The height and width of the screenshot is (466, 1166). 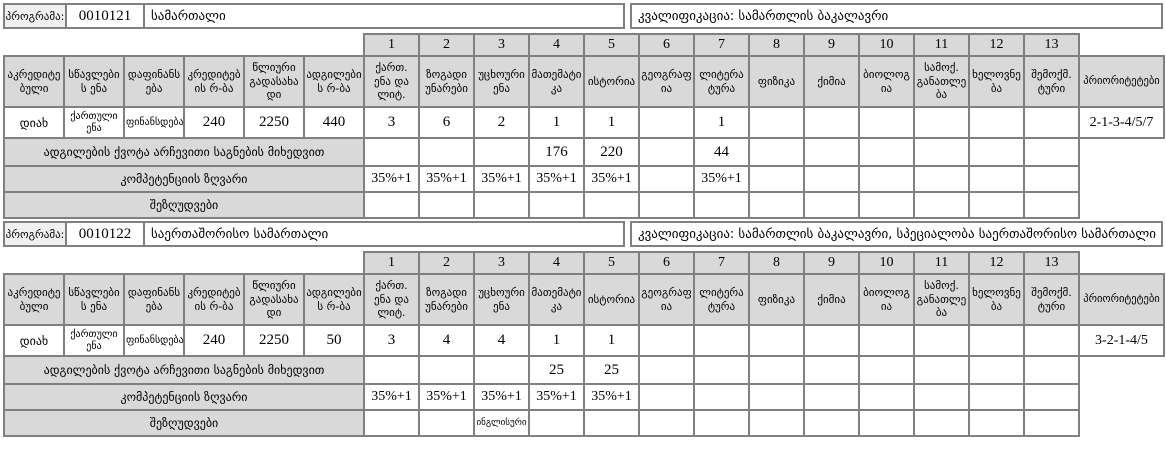 I want to click on info-value-cell: ქართული ენა, so click(x=94, y=340).